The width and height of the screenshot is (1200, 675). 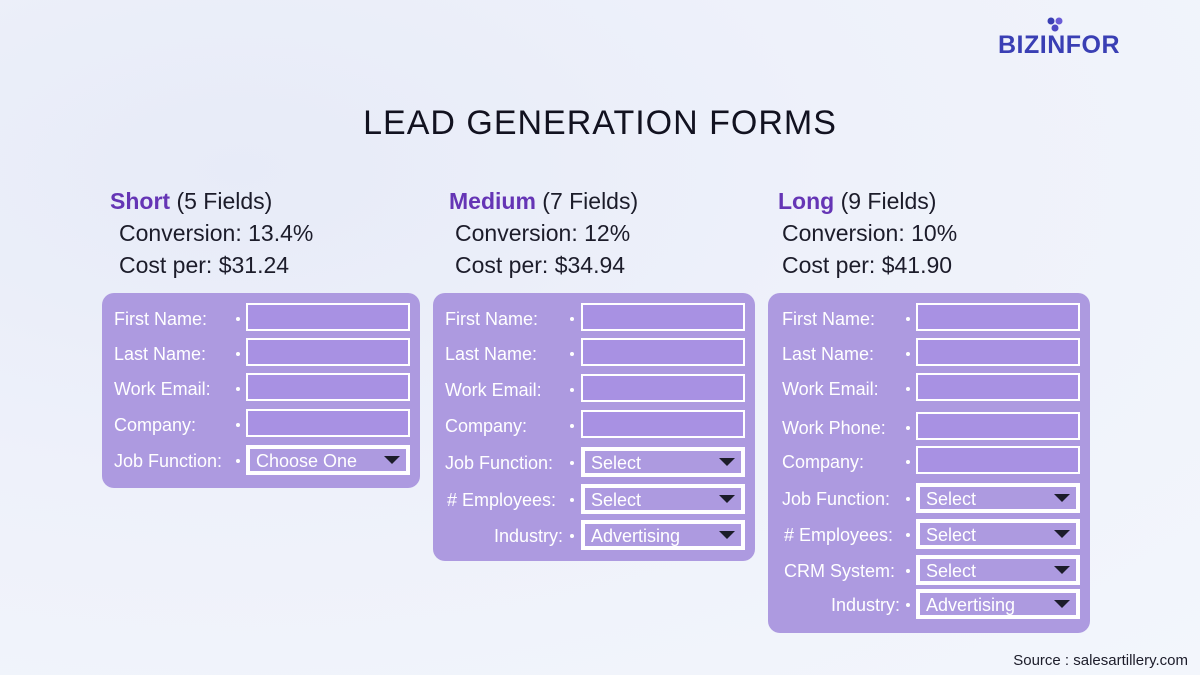 What do you see at coordinates (998, 426) in the screenshot?
I see `work-phone-input` at bounding box center [998, 426].